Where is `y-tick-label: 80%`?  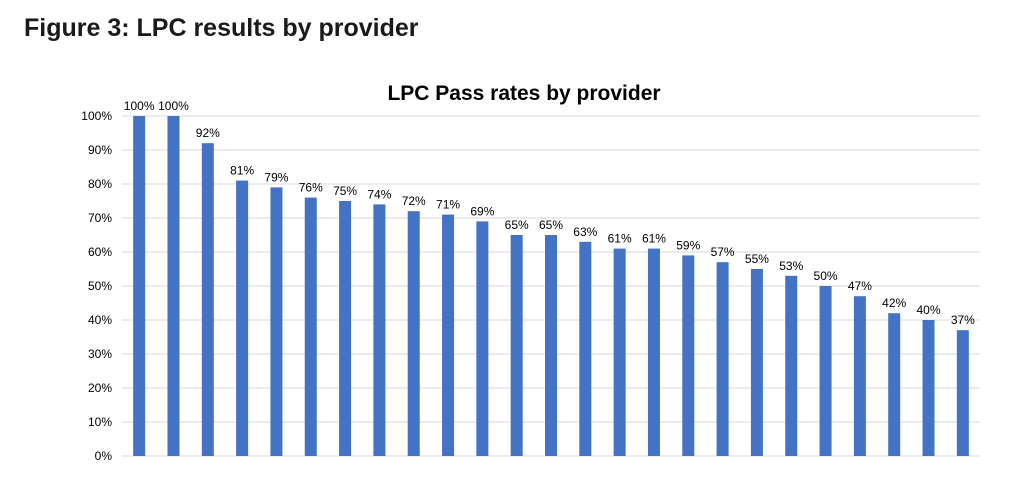
y-tick-label: 80% is located at coordinates (100, 184).